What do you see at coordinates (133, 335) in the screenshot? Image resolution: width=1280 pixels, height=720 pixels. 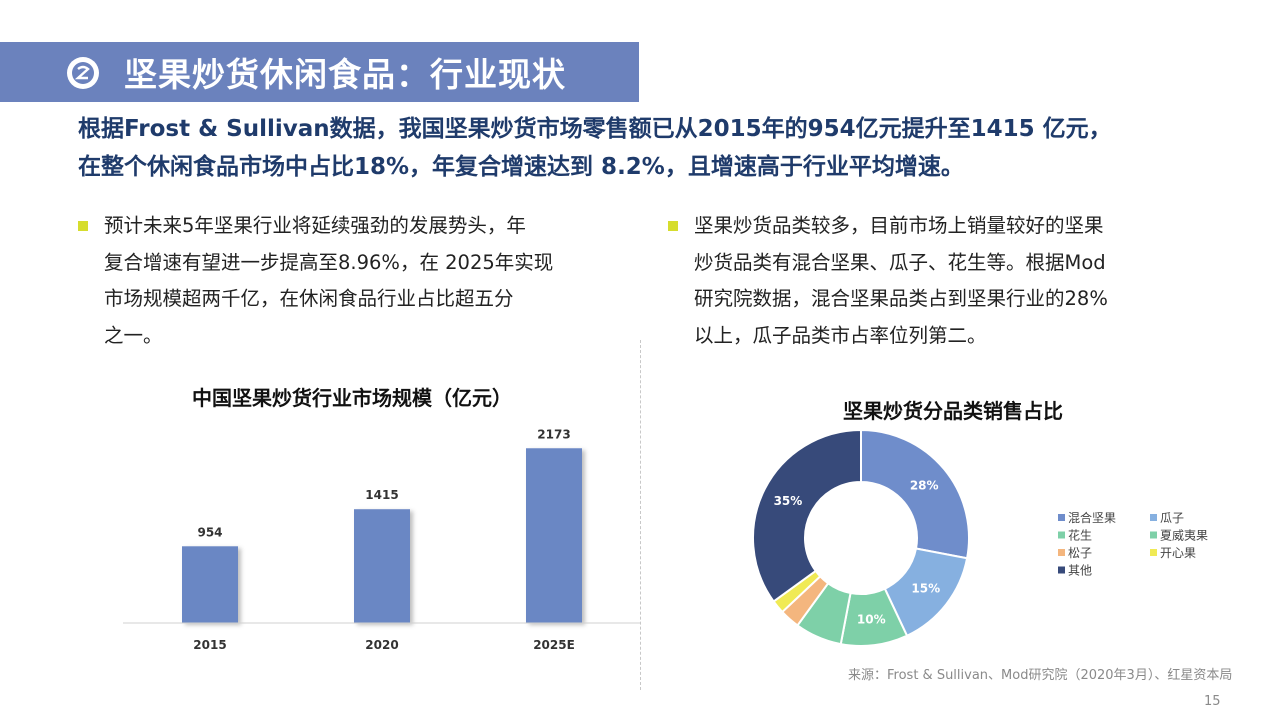 I see `bullet-left-line: 之一。` at bounding box center [133, 335].